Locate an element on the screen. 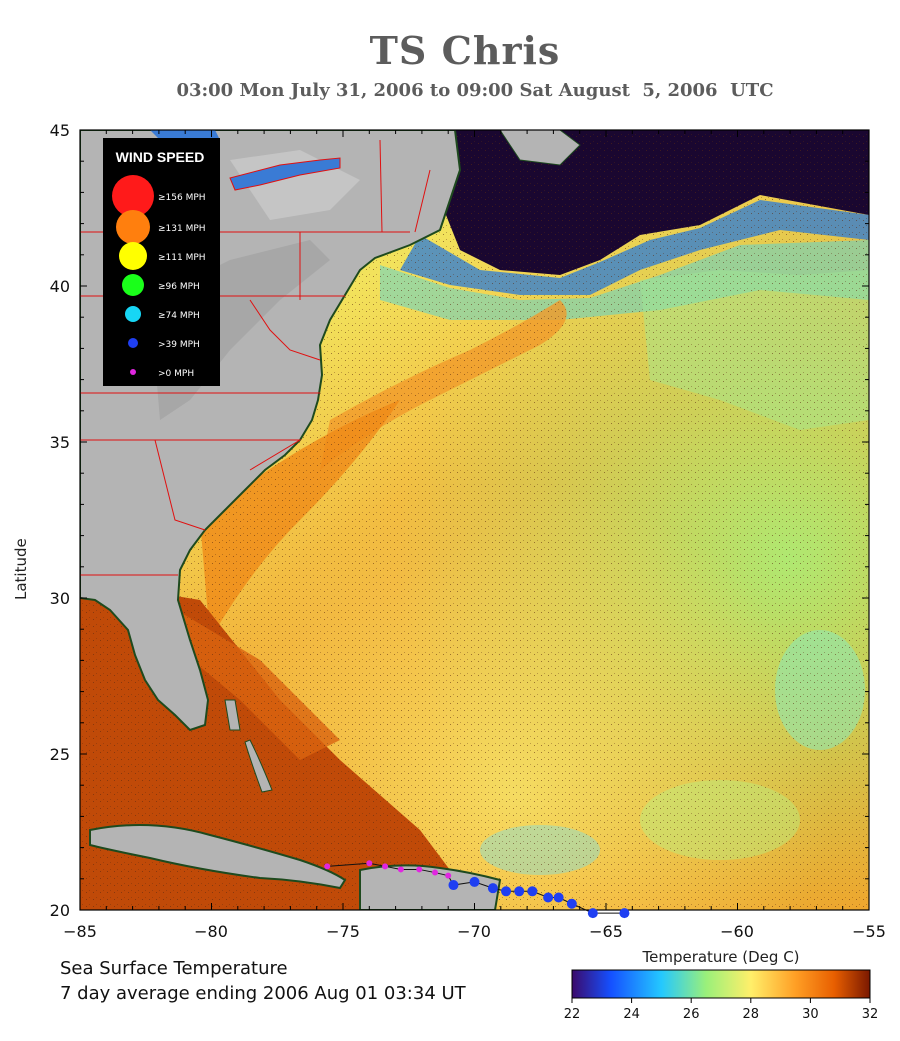 The image size is (900, 1041). y-tick-label: 45 is located at coordinates (60, 130).